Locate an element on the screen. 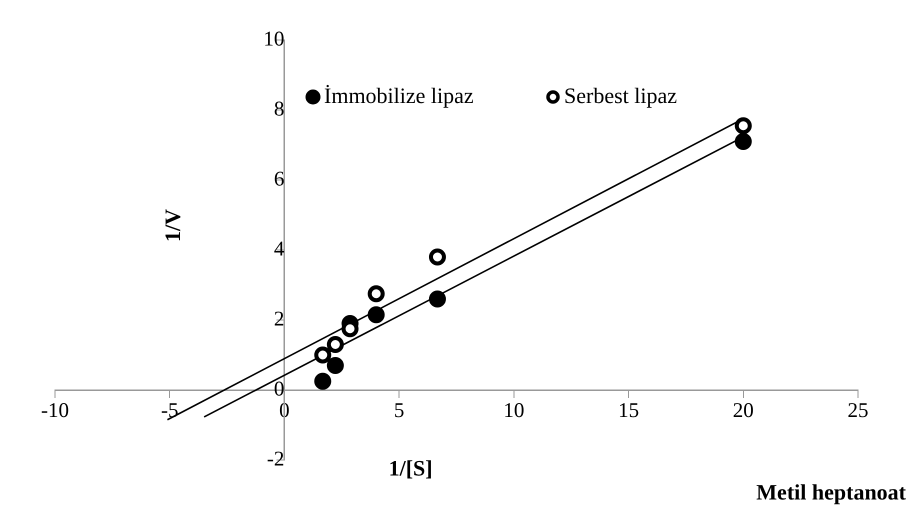  x-tick-label: 25 is located at coordinates (858, 410).